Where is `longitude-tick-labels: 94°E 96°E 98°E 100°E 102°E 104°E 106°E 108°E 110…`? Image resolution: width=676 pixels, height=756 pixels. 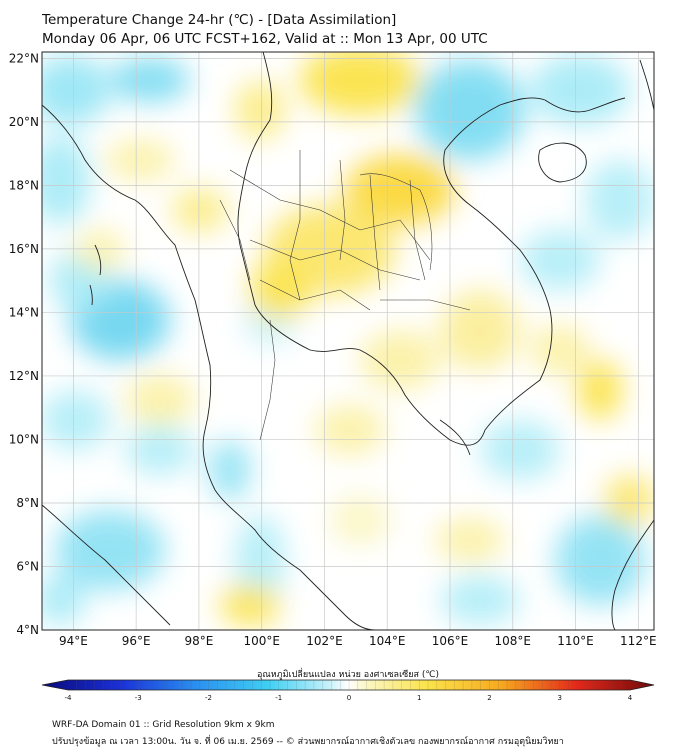 longitude-tick-labels: 94°E 96°E 98°E 100°E 102°E 104°E 106°E 108°E 110… is located at coordinates (358, 641).